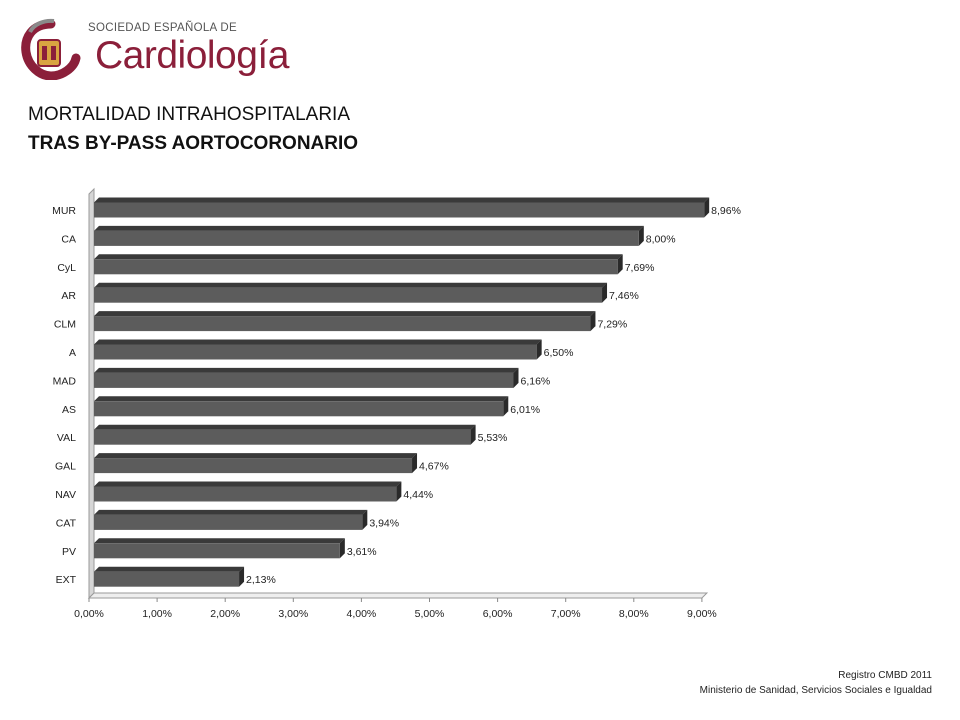 Image resolution: width=960 pixels, height=720 pixels. I want to click on data-label: 2,13%, so click(261, 580).